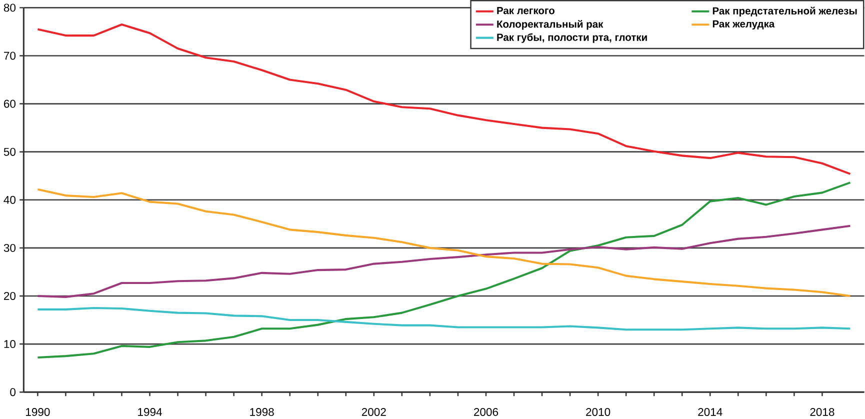 This screenshot has height=419, width=865. What do you see at coordinates (784, 11) in the screenshot?
I see `legend-label: Рак предстательной железы` at bounding box center [784, 11].